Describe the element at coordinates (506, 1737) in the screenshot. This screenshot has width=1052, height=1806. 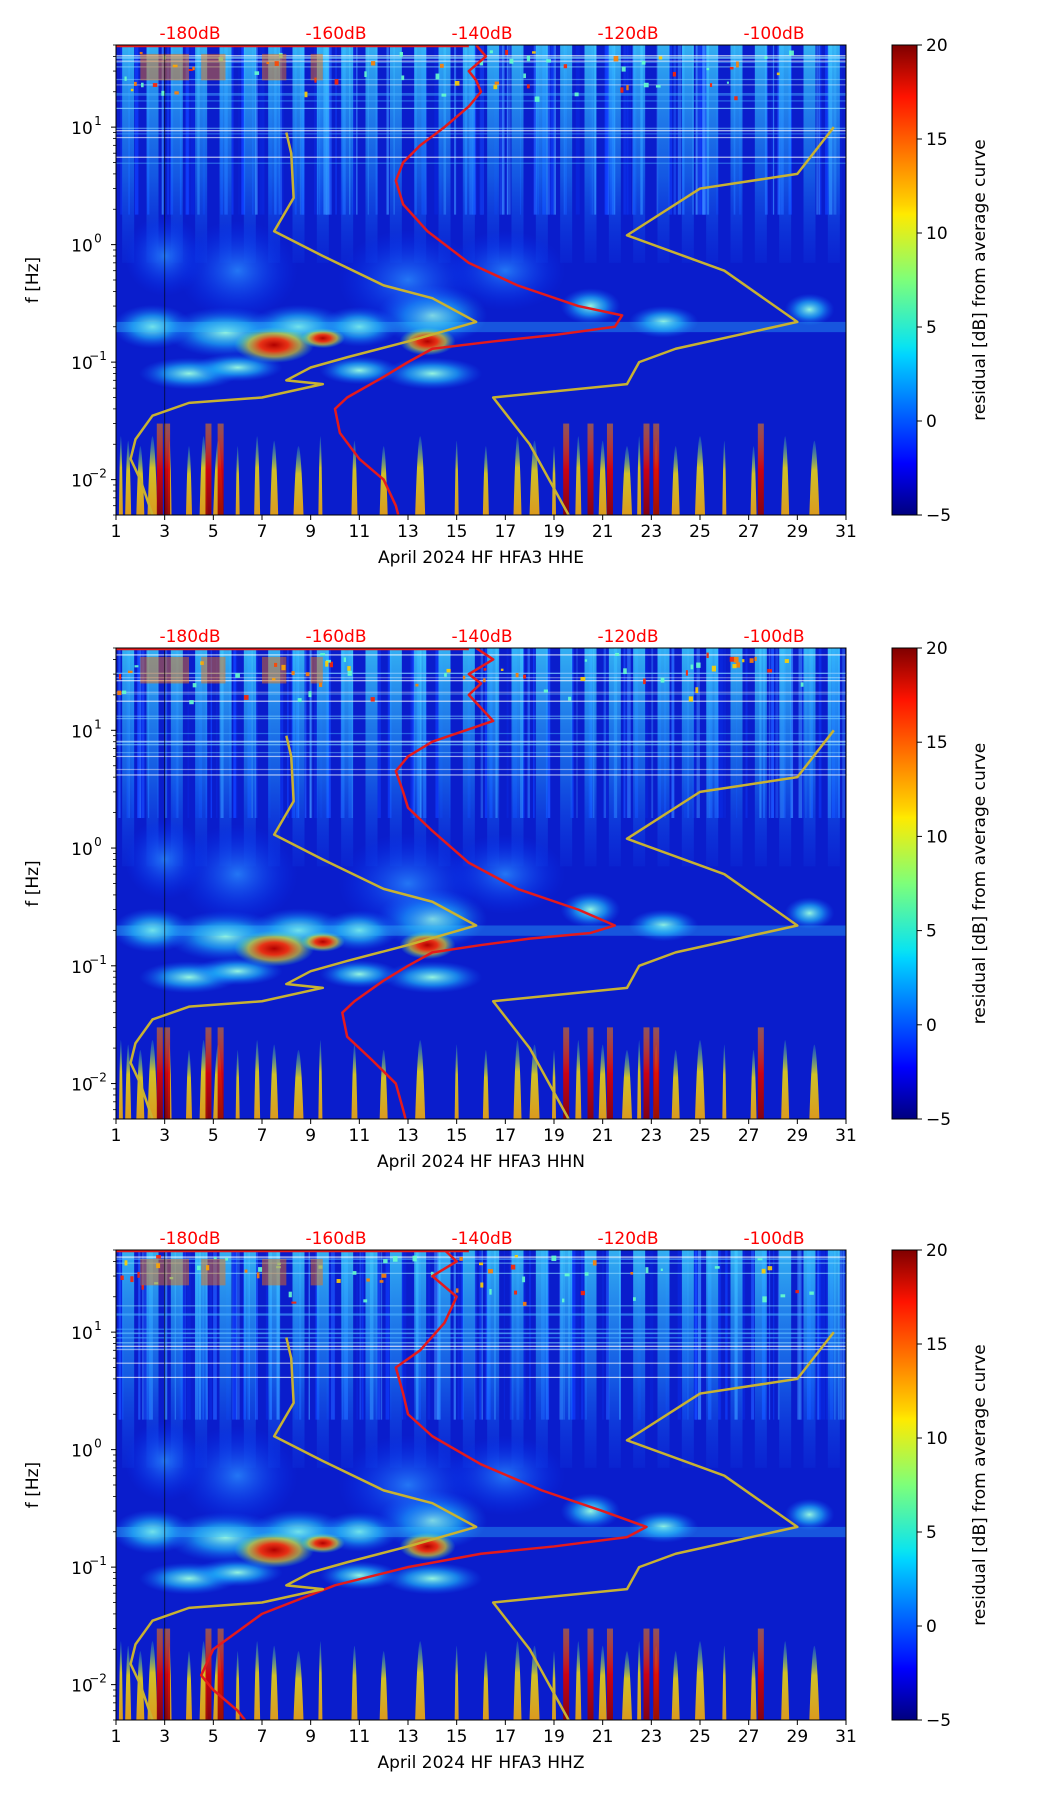
I see `x-tick-label: 17` at that location.